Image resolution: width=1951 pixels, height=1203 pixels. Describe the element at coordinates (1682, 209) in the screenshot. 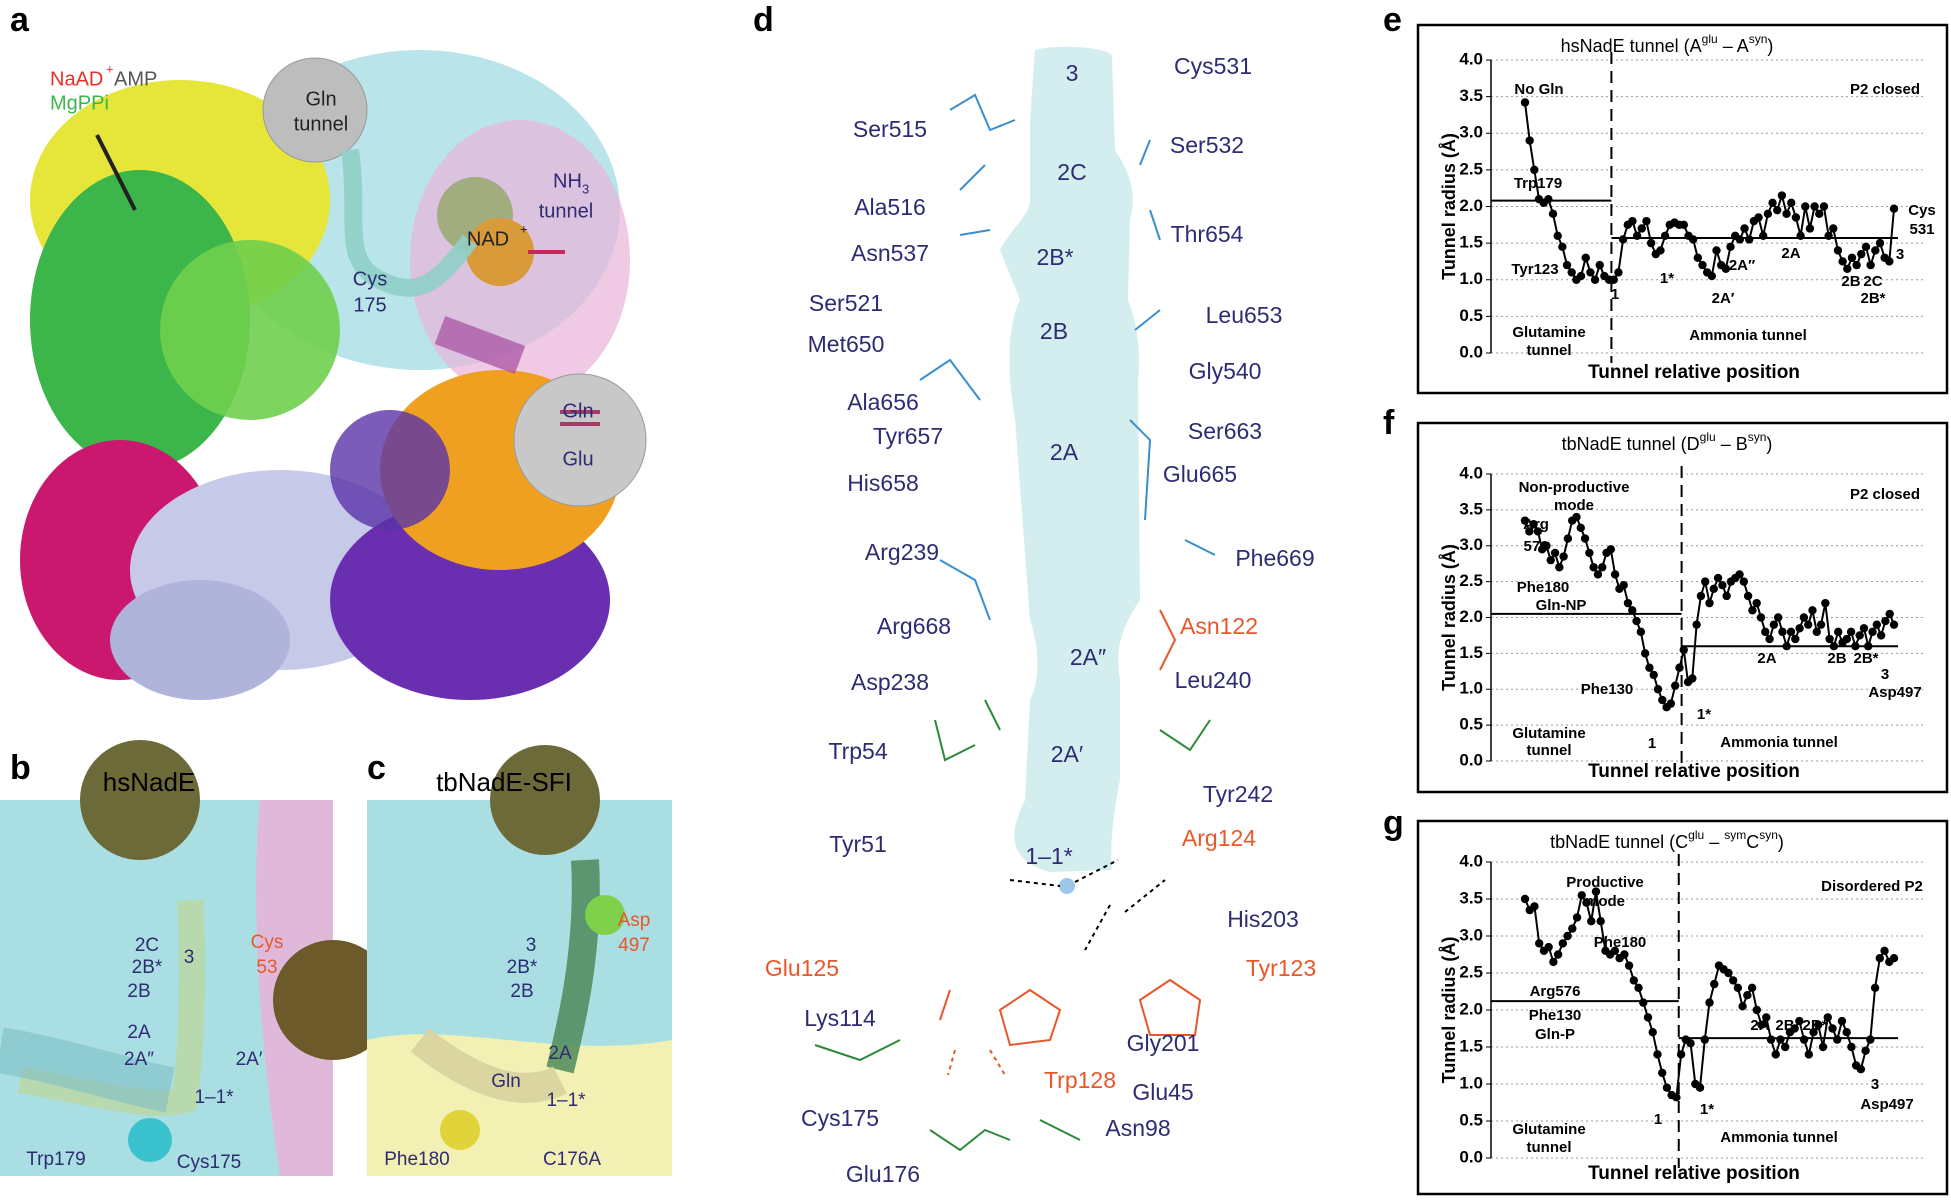

I see `chart-frame` at that location.